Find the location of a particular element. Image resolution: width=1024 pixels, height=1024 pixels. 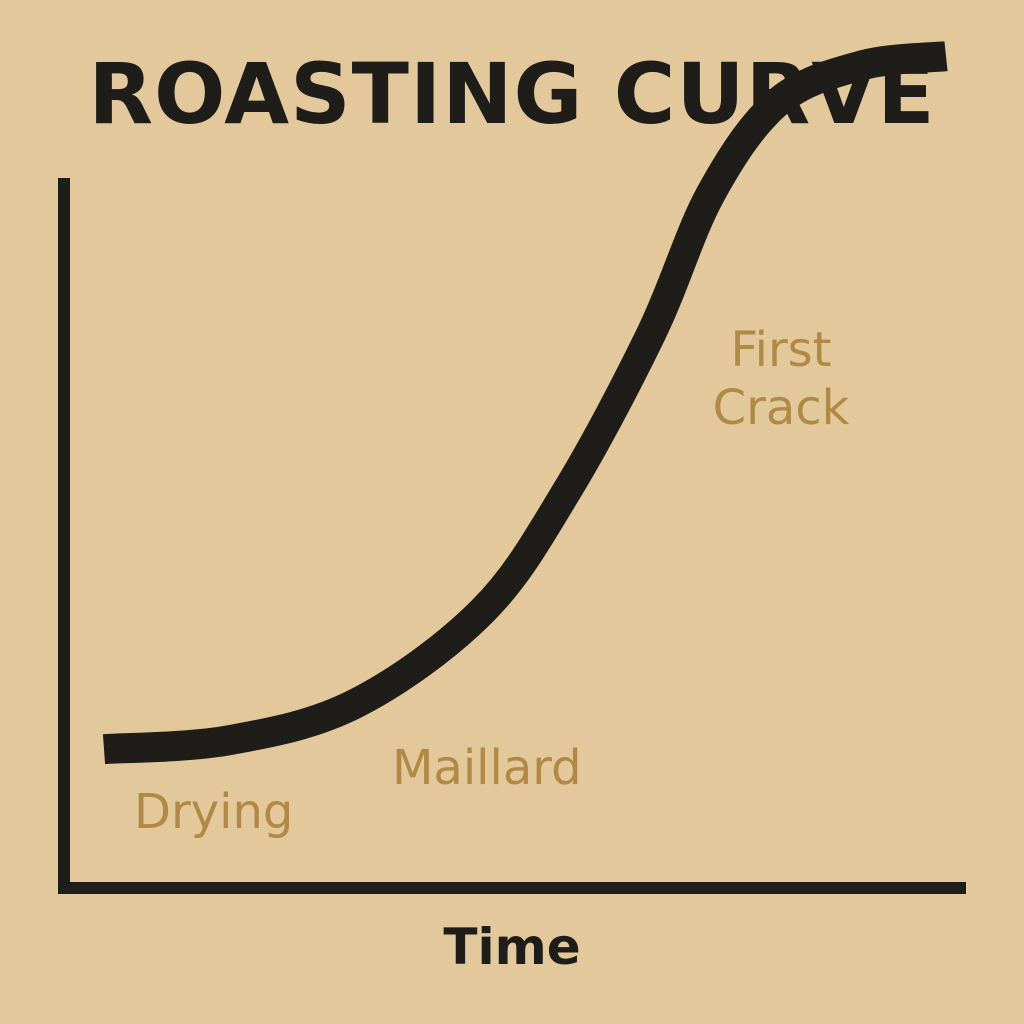

phase-label-maillard: Maillard is located at coordinates (487, 768).